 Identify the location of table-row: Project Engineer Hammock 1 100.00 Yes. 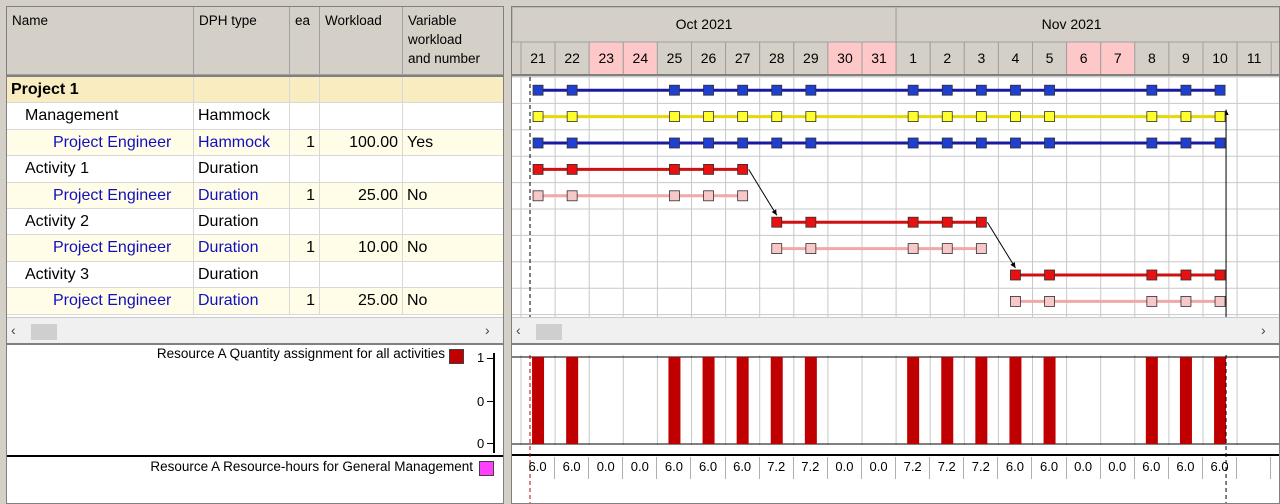
(255, 143).